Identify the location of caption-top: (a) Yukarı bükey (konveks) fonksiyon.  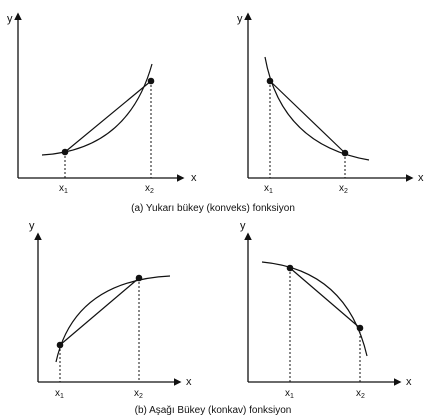
(213, 208).